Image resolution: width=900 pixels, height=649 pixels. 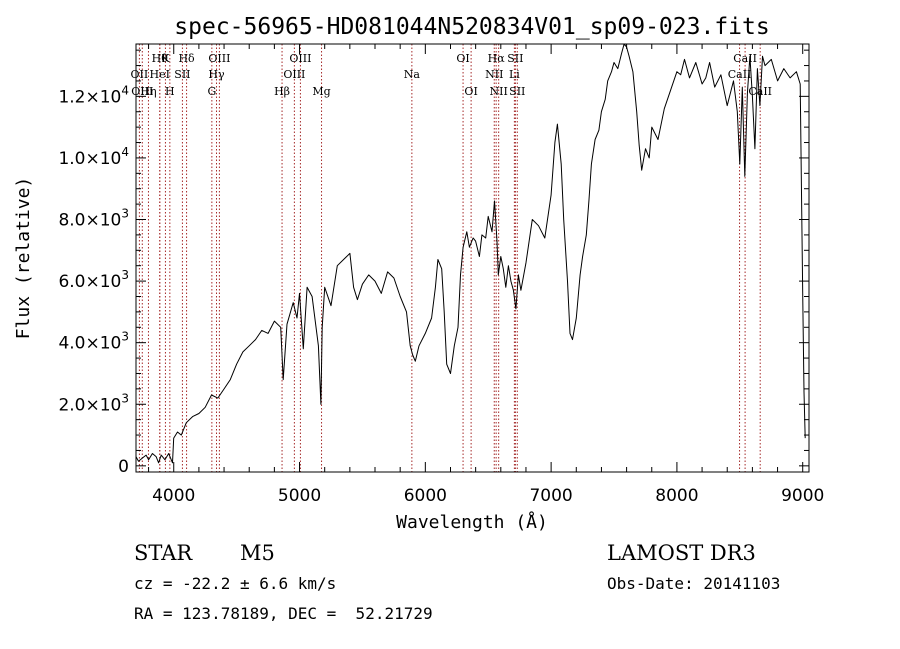 What do you see at coordinates (140, 74) in the screenshot?
I see `marker-label-0: OII` at bounding box center [140, 74].